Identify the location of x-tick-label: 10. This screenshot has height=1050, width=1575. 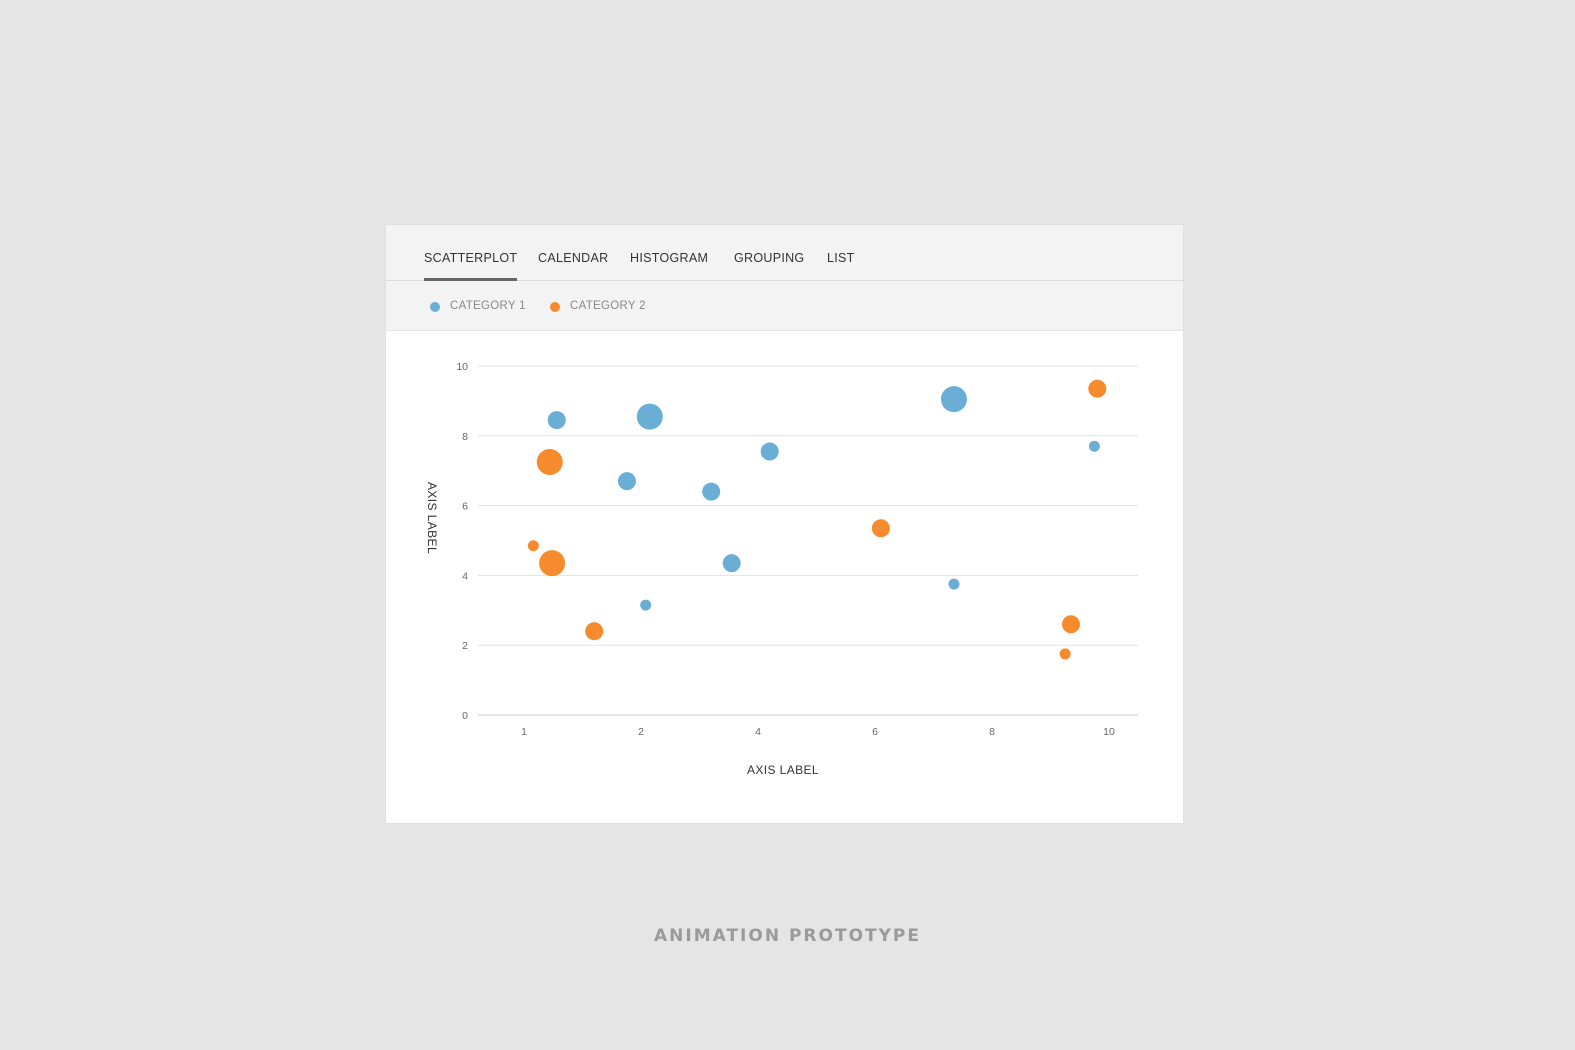
(1109, 732).